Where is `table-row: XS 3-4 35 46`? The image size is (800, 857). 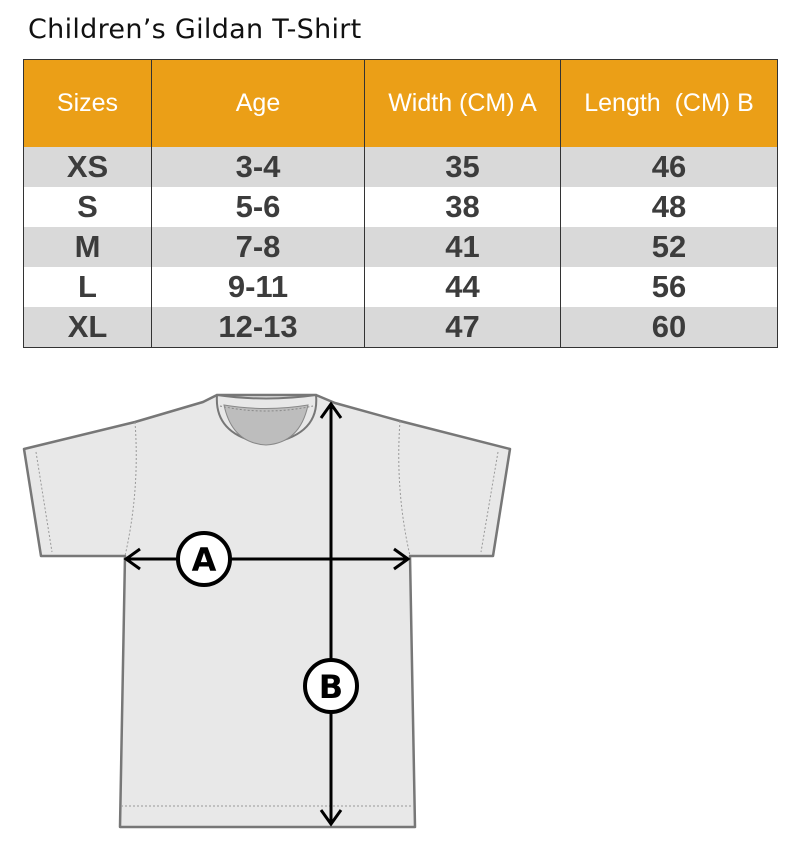 table-row: XS 3-4 35 46 is located at coordinates (400, 167).